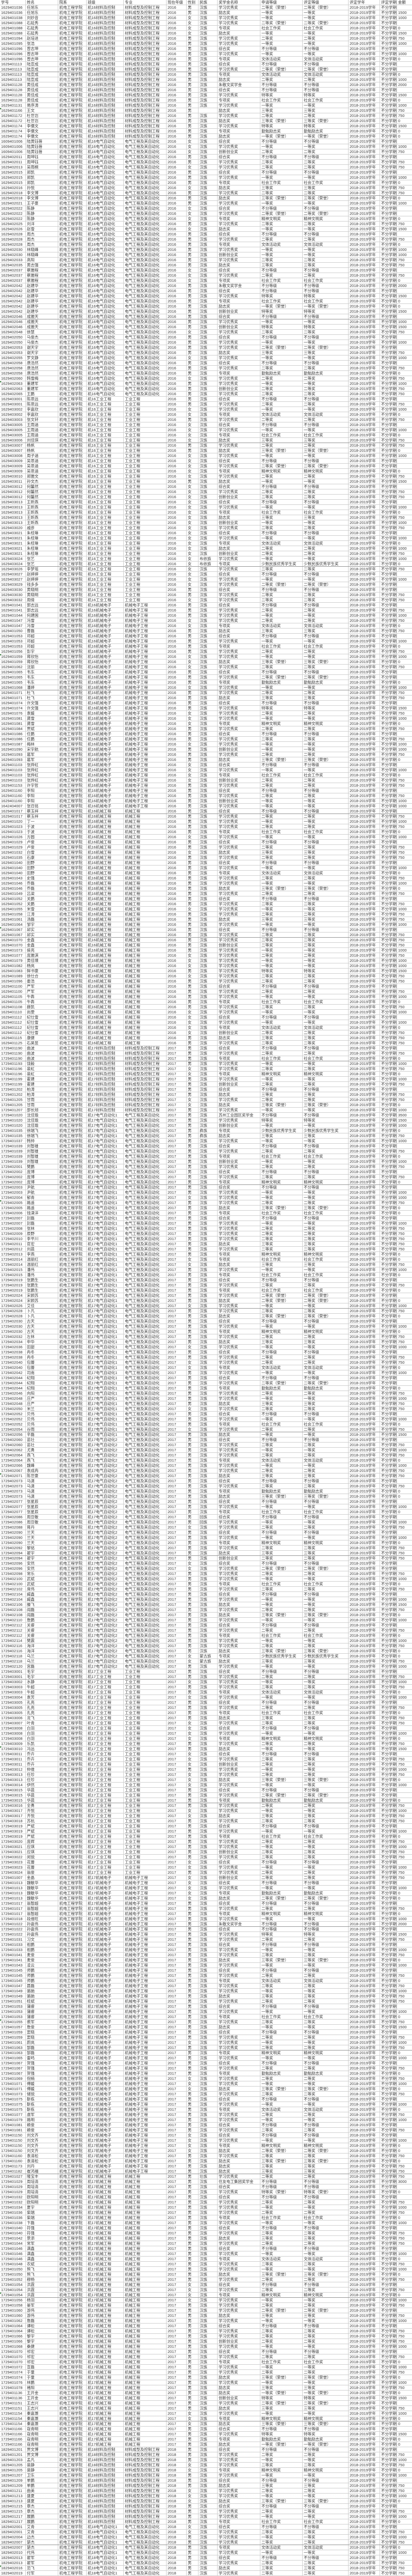 The height and width of the screenshot is (2576, 412). I want to click on cell-student-id: 1629401128, so click(13, 84).